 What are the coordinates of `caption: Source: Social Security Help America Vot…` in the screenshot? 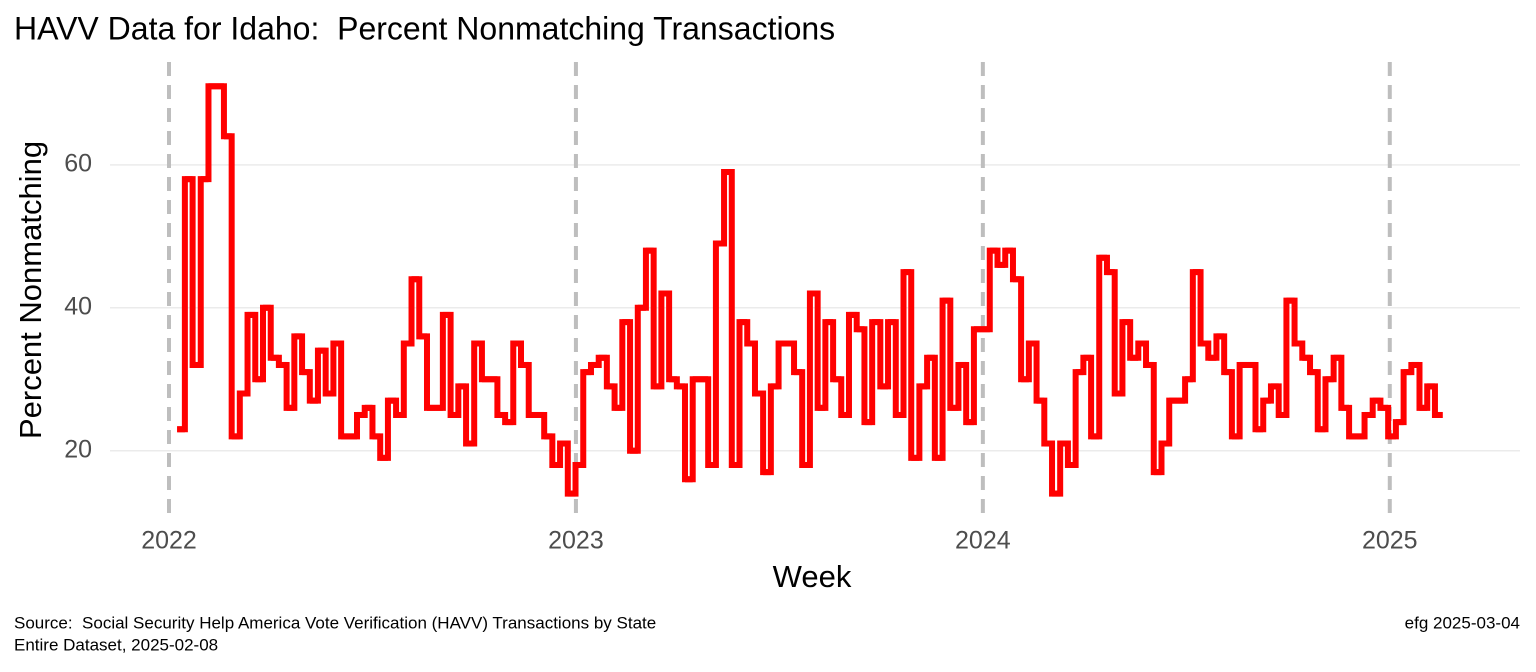 It's located at (335, 622).